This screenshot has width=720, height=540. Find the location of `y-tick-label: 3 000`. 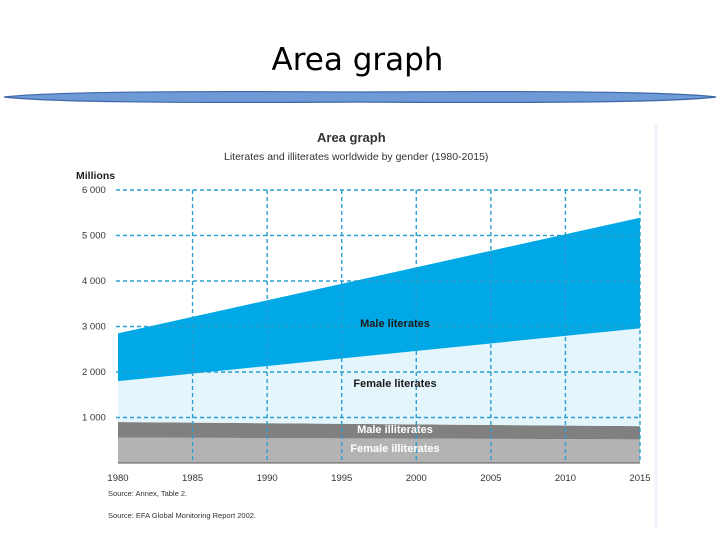

y-tick-label: 3 000 is located at coordinates (94, 327).